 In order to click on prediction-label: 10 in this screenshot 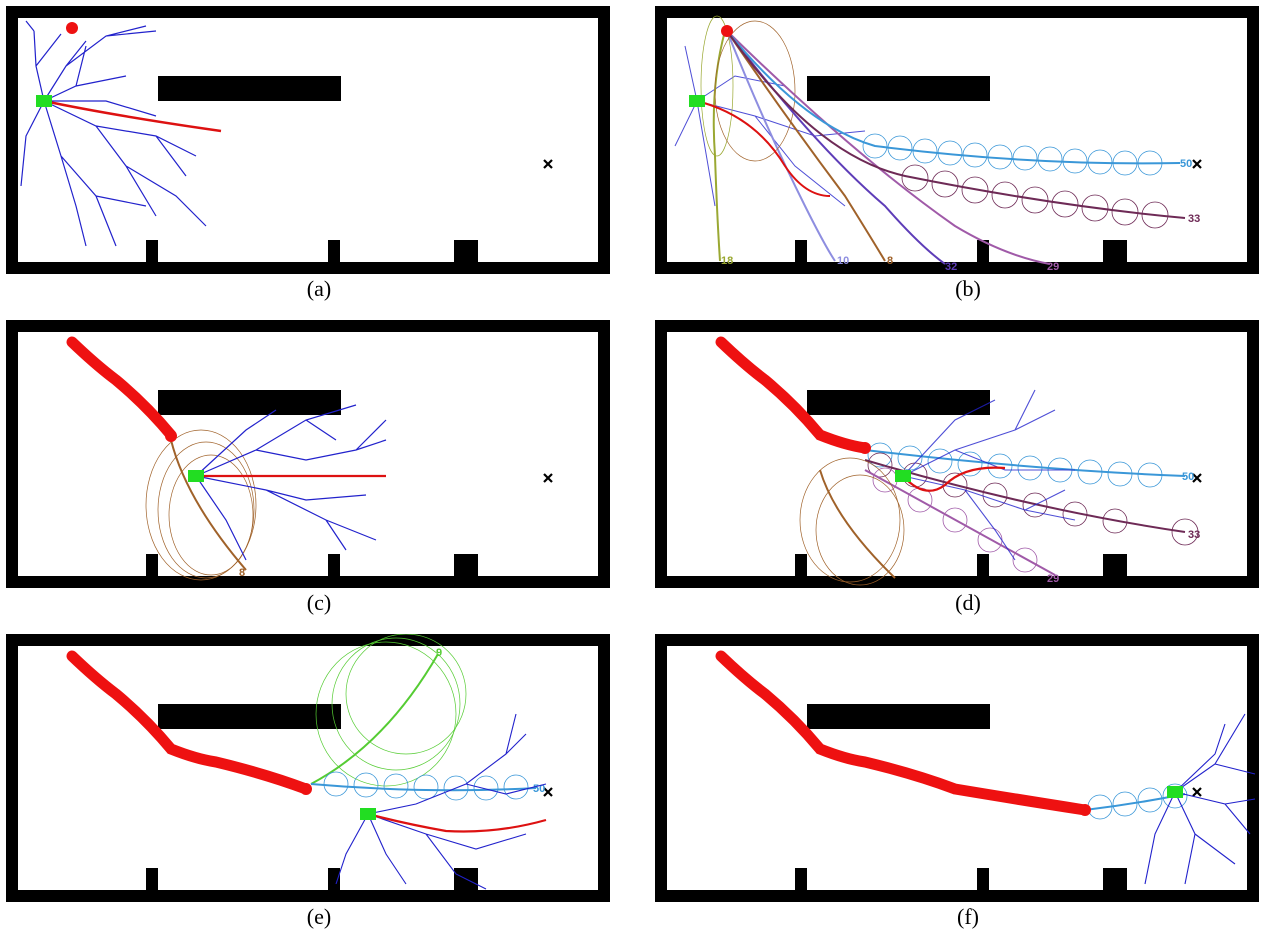, I will do `click(843, 261)`.